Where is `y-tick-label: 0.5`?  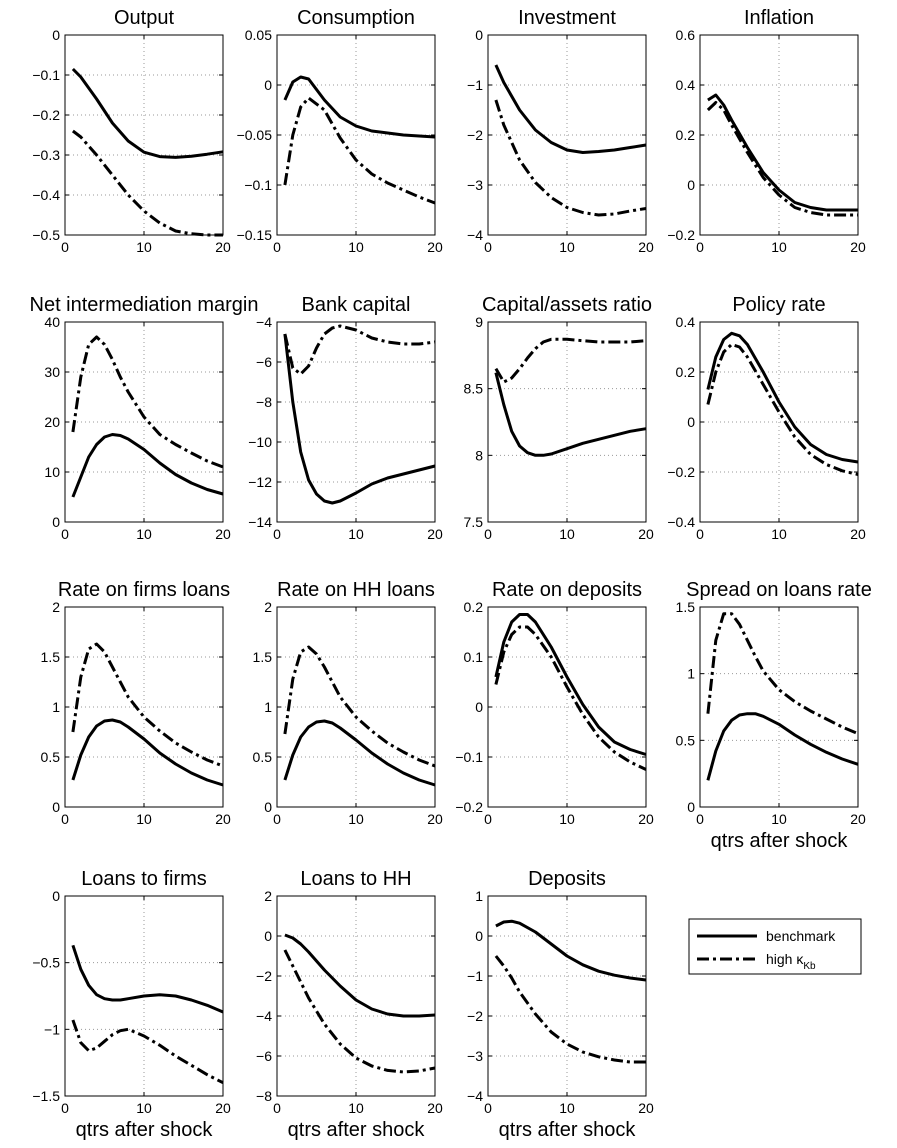 y-tick-label: 0.5 is located at coordinates (263, 757).